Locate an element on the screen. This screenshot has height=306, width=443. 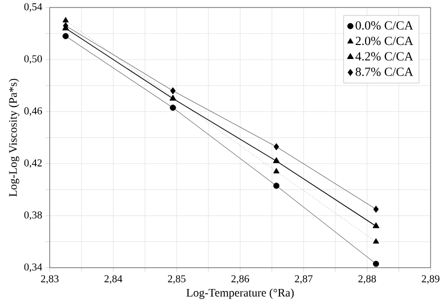
x-tick-label: 2,87 is located at coordinates (303, 279).